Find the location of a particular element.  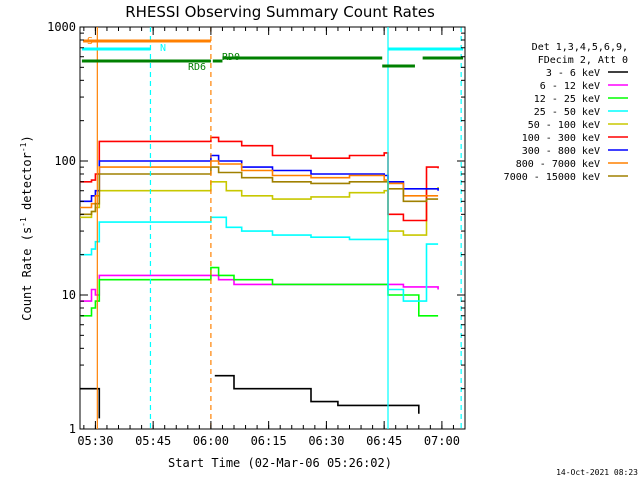

x-tick-label: 05:45 is located at coordinates (153, 441).